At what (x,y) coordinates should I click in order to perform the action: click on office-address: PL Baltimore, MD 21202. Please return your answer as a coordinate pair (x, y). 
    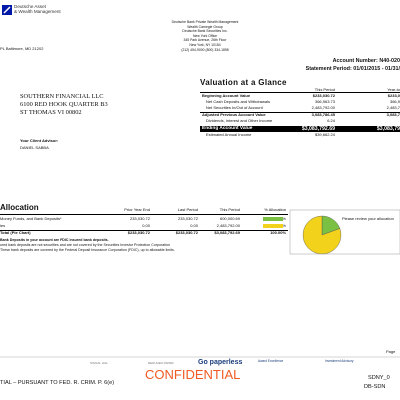
    Looking at the image, I should click on (22, 48).